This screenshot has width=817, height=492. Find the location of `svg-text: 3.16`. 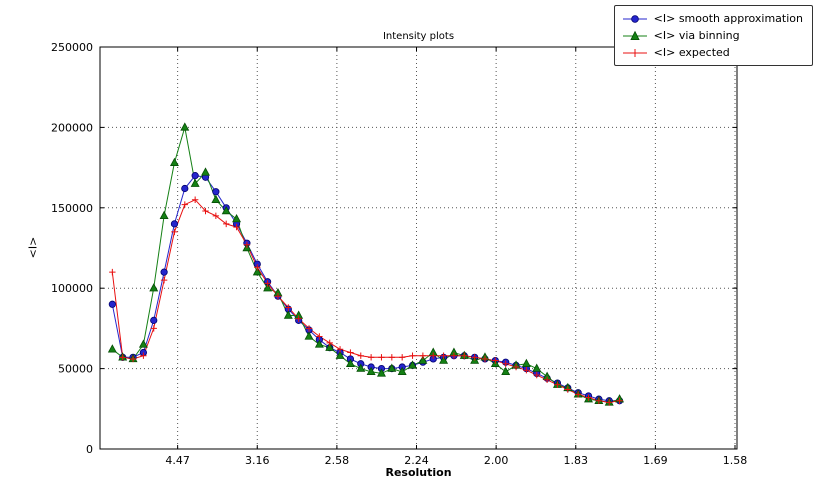

svg-text: 3.16 is located at coordinates (257, 460).